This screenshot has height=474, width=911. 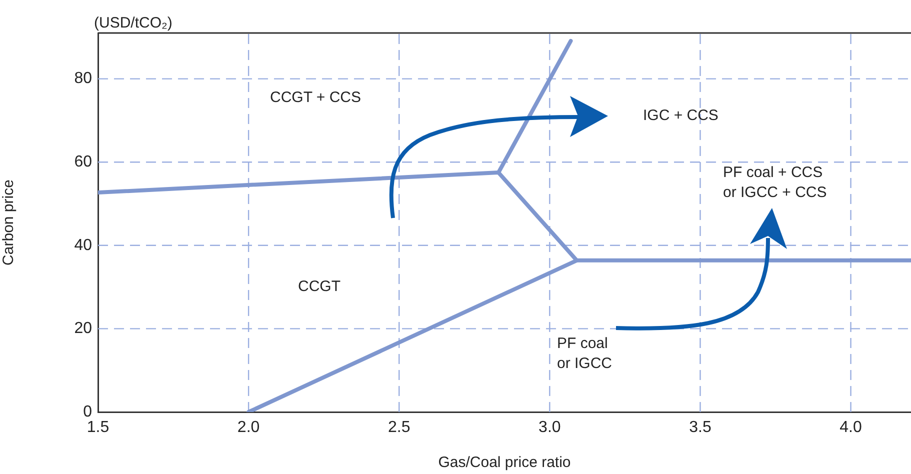 I want to click on annotation: IGC + CCS, so click(x=680, y=115).